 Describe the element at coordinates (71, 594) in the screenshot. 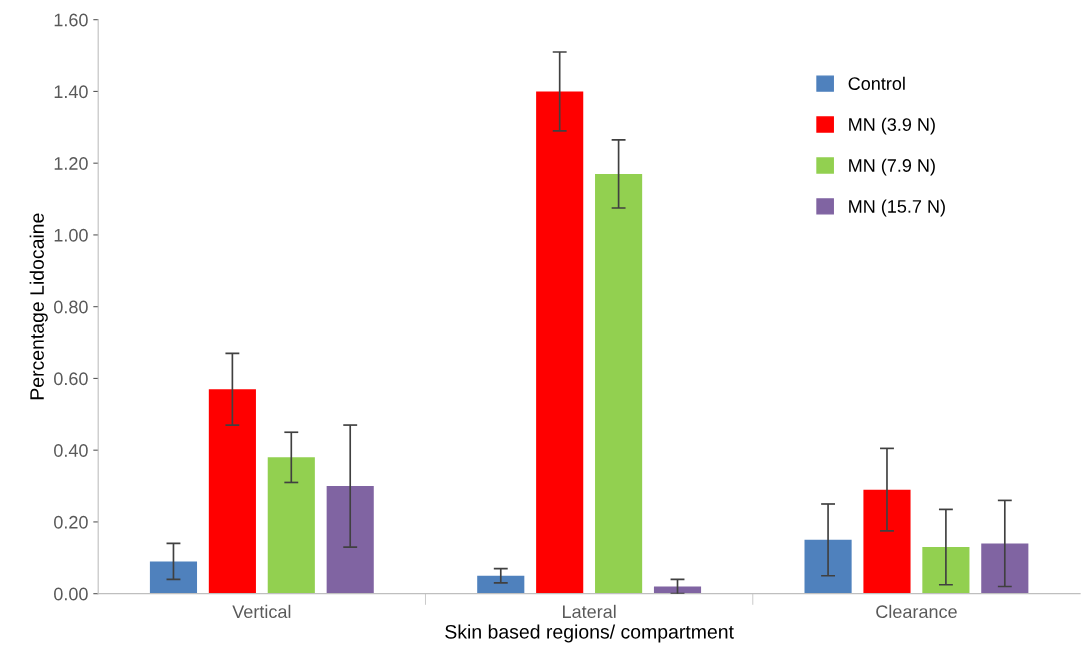

I see `y-tick-label: 0.00` at that location.